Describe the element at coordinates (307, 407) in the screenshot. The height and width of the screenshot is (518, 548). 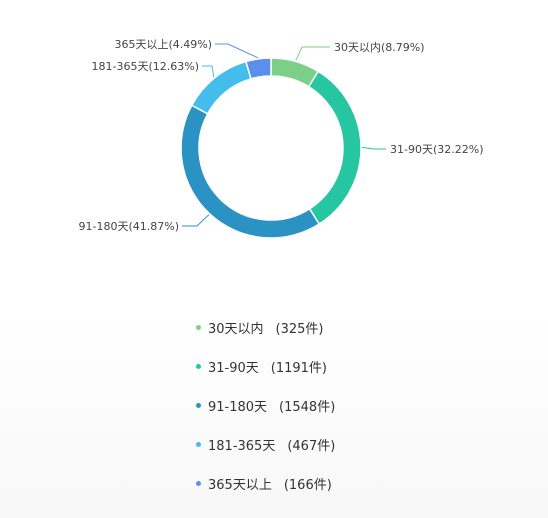
I see `legend-count: (1548件)` at that location.